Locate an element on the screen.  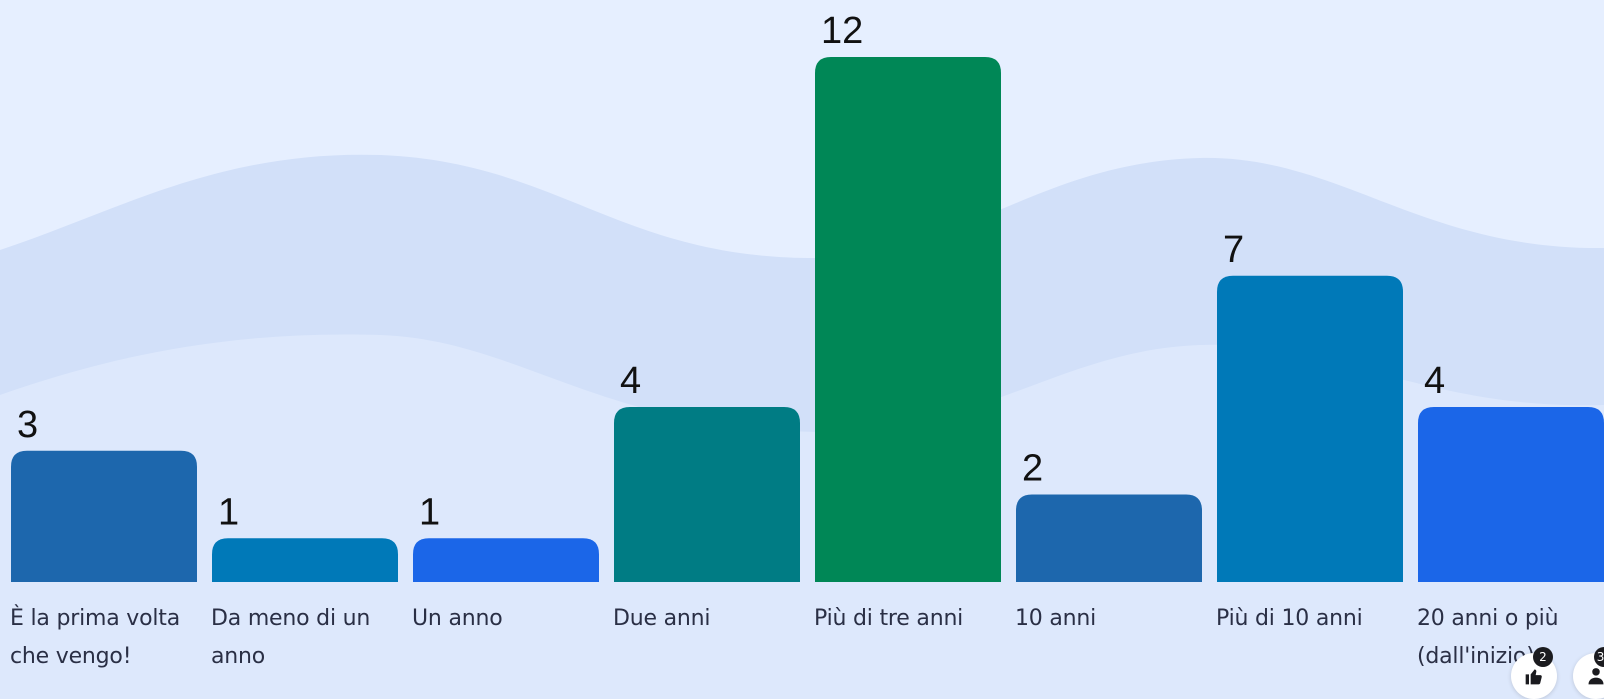
bar-value-label-3: 1 is located at coordinates (429, 512).